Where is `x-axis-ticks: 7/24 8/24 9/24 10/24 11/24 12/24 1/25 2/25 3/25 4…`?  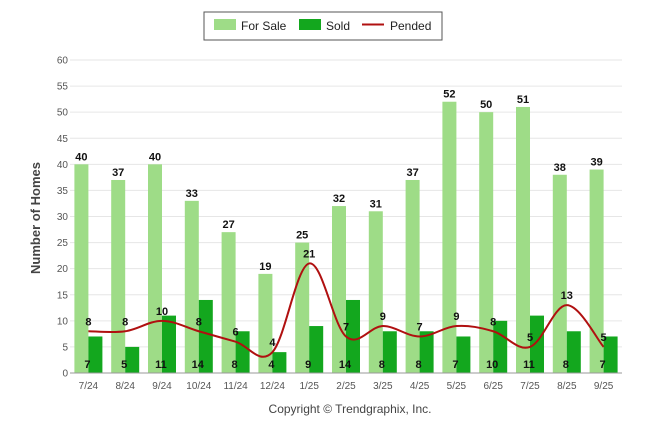
x-axis-ticks: 7/24 8/24 9/24 10/24 11/24 12/24 1/25 2/25 3/25 4… is located at coordinates (346, 386).